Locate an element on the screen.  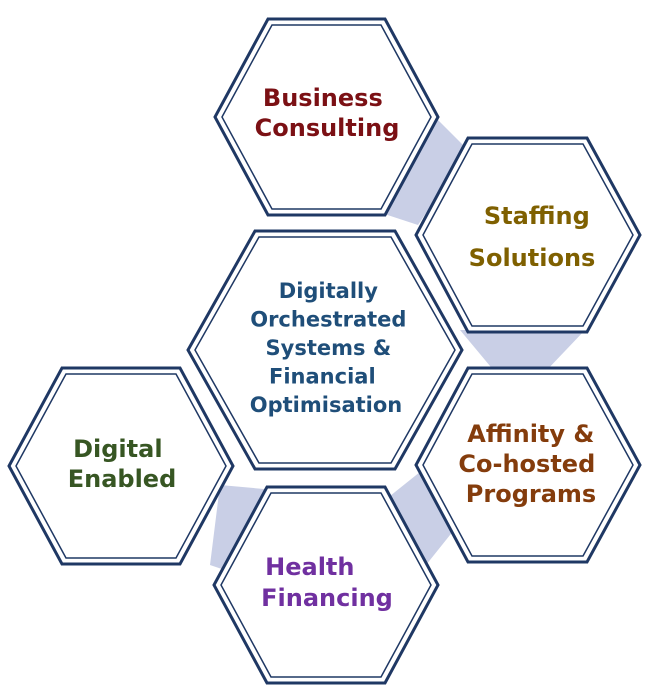
health-financing-line-1: Health is located at coordinates (309, 567).